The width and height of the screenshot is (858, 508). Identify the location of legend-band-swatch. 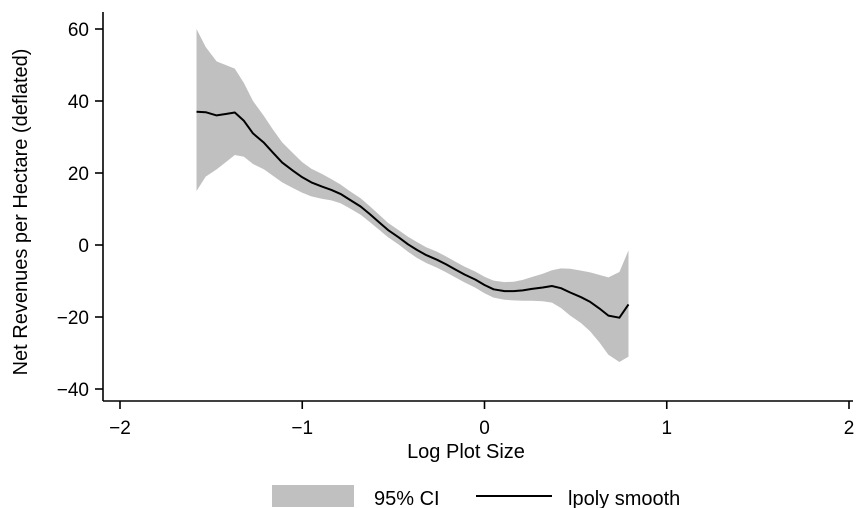
(313, 496).